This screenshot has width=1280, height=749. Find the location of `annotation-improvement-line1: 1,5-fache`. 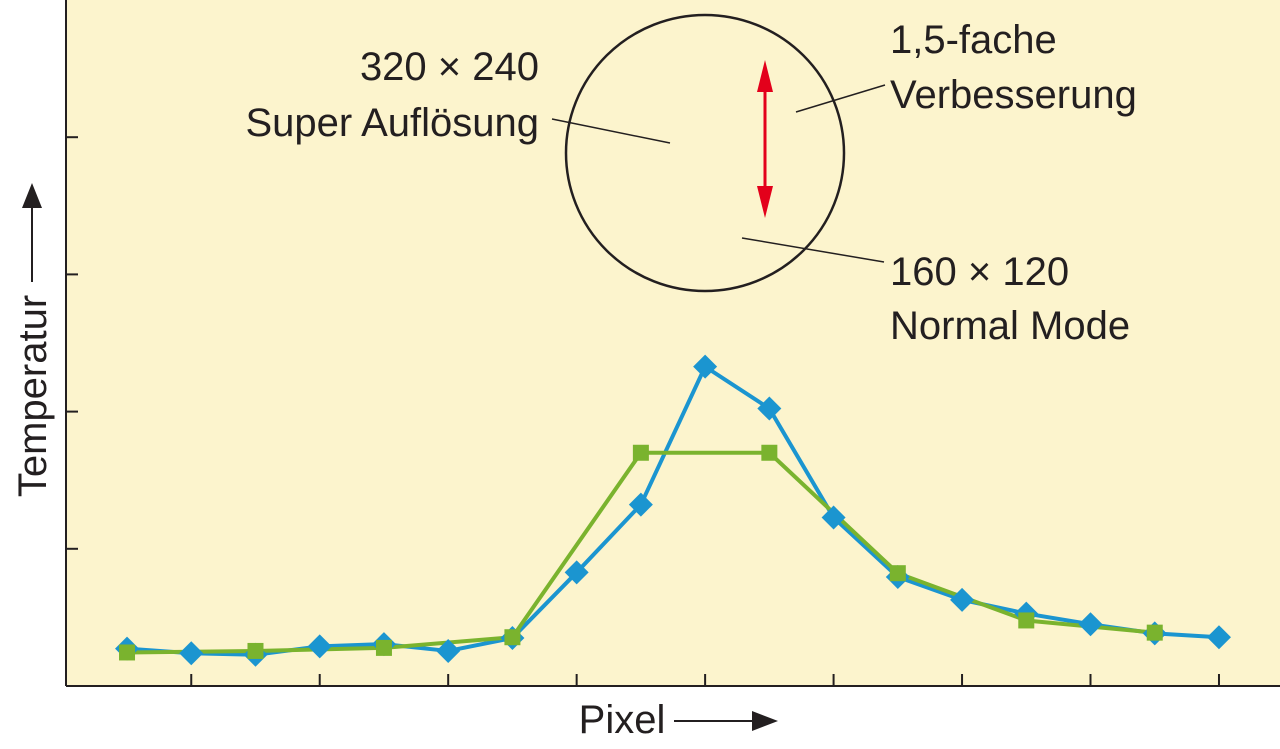

annotation-improvement-line1: 1,5-fache is located at coordinates (973, 40).